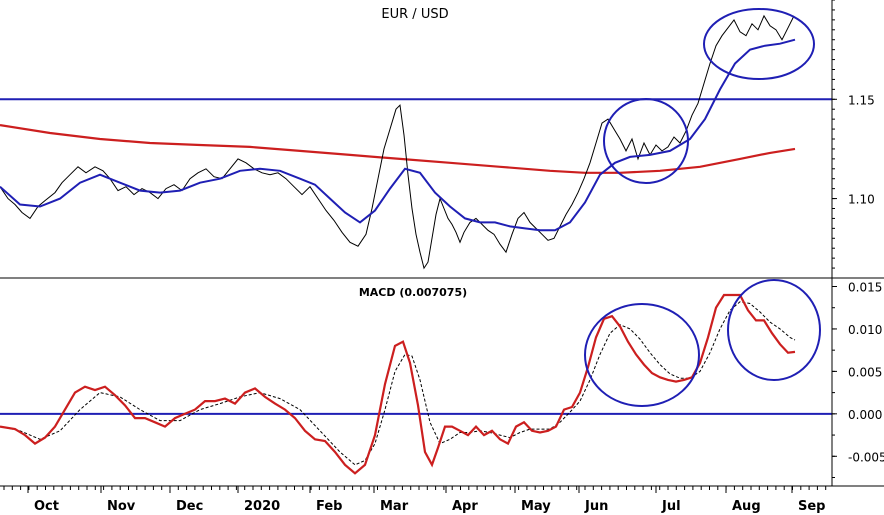 Image resolution: width=884 pixels, height=515 pixels. I want to click on long-moving-average-line, so click(398, 149).